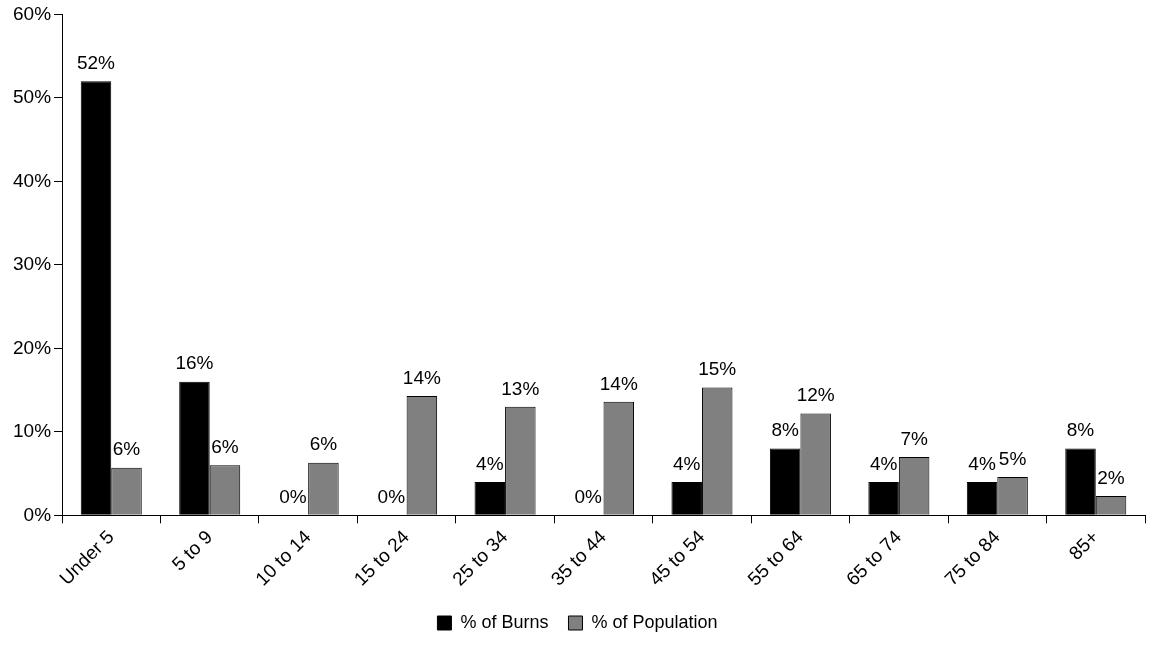 The image size is (1165, 652). I want to click on data-label: 7%, so click(914, 438).